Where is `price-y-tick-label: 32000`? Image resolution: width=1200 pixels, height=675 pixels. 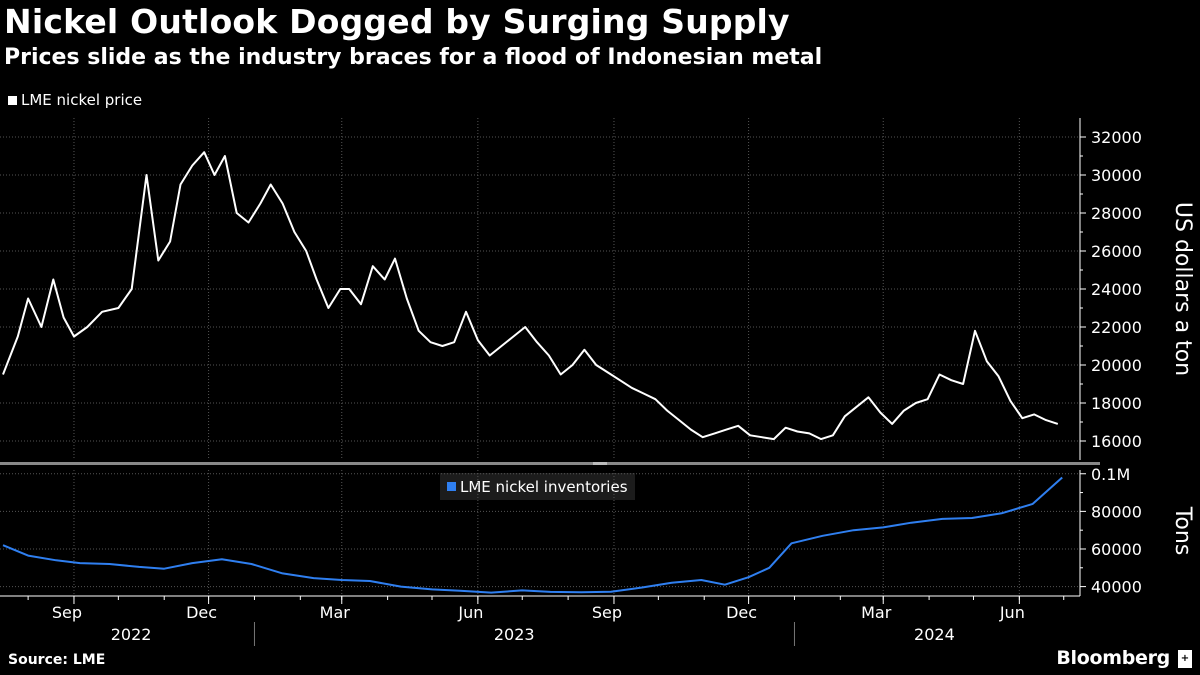 price-y-tick-label: 32000 is located at coordinates (1116, 137).